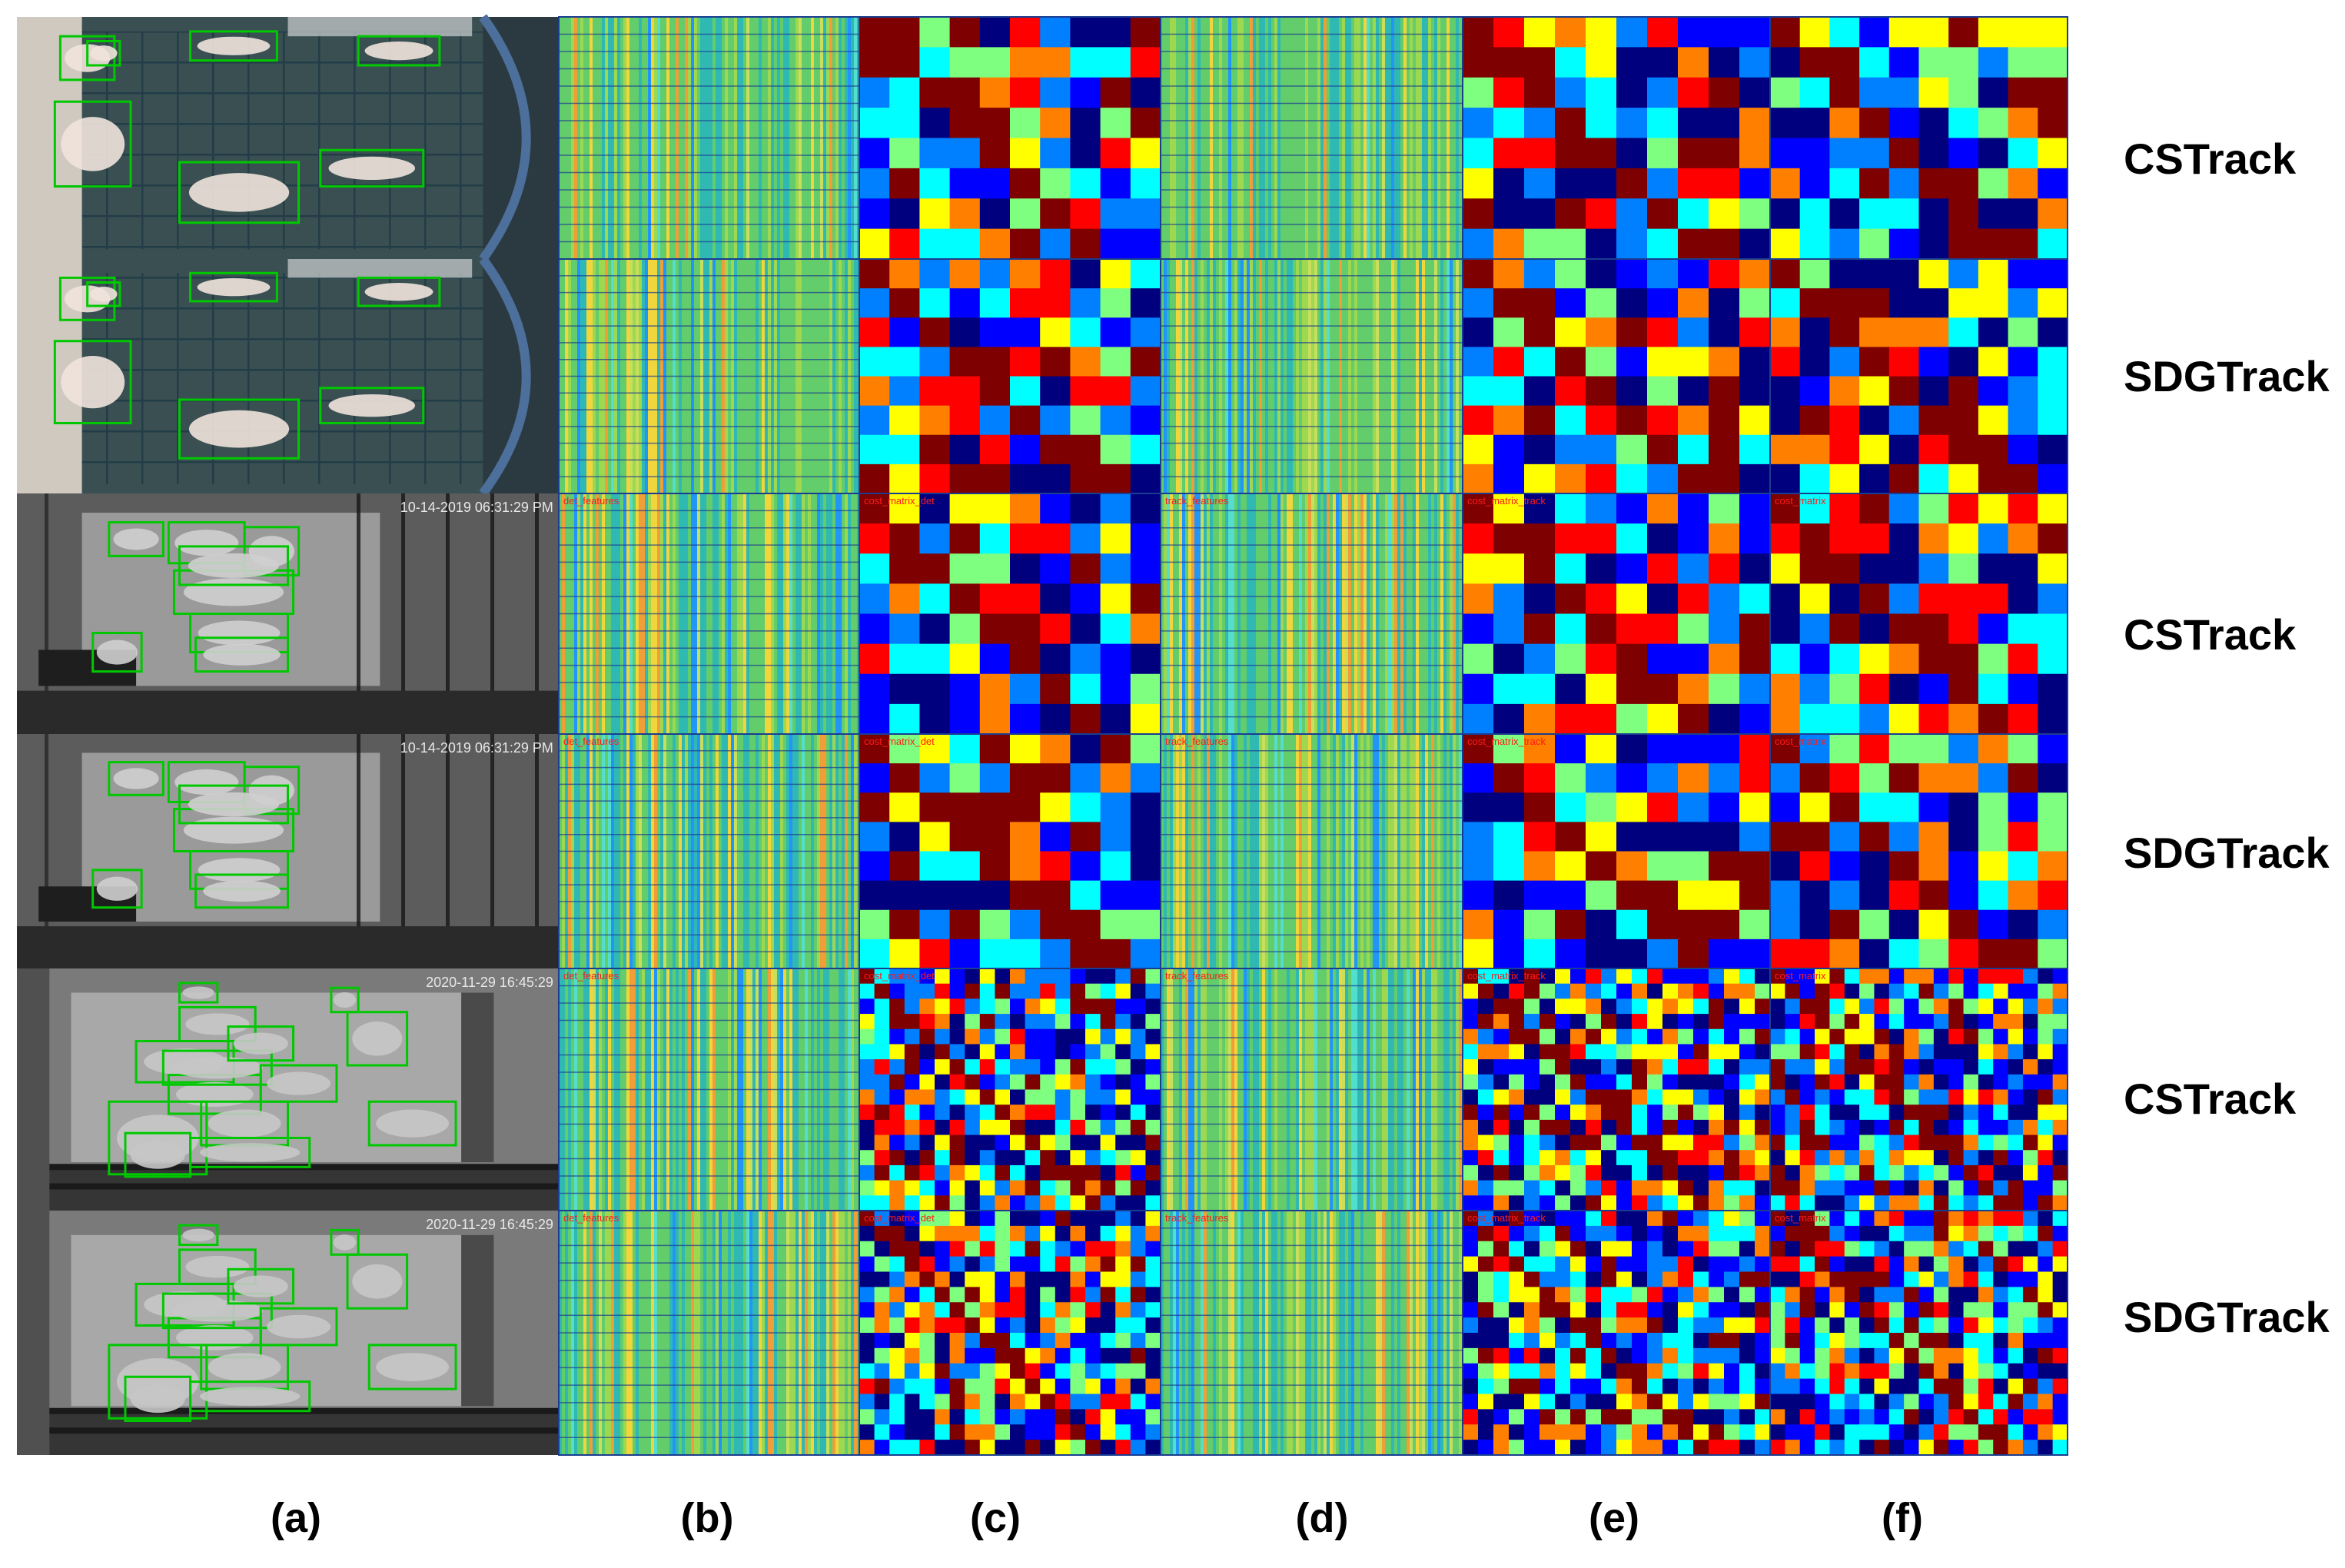  I want to click on column-c-cost-matrix-det, so click(1010, 736).